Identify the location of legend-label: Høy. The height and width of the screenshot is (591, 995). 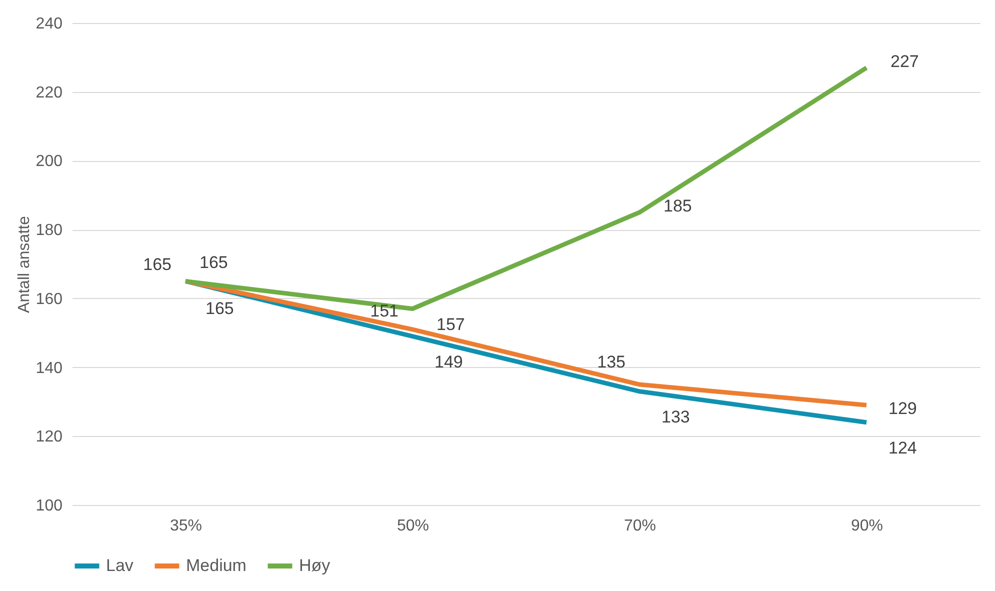
(315, 565).